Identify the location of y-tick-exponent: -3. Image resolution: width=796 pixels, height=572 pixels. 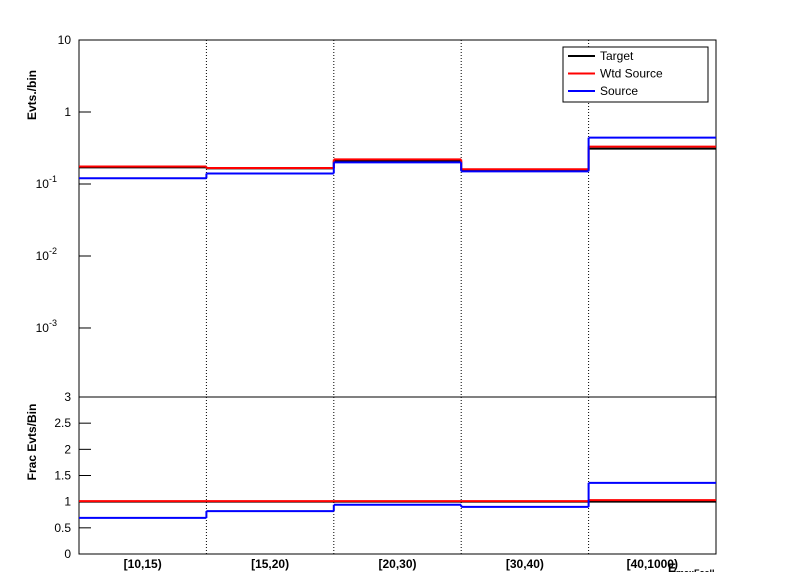
(53, 323).